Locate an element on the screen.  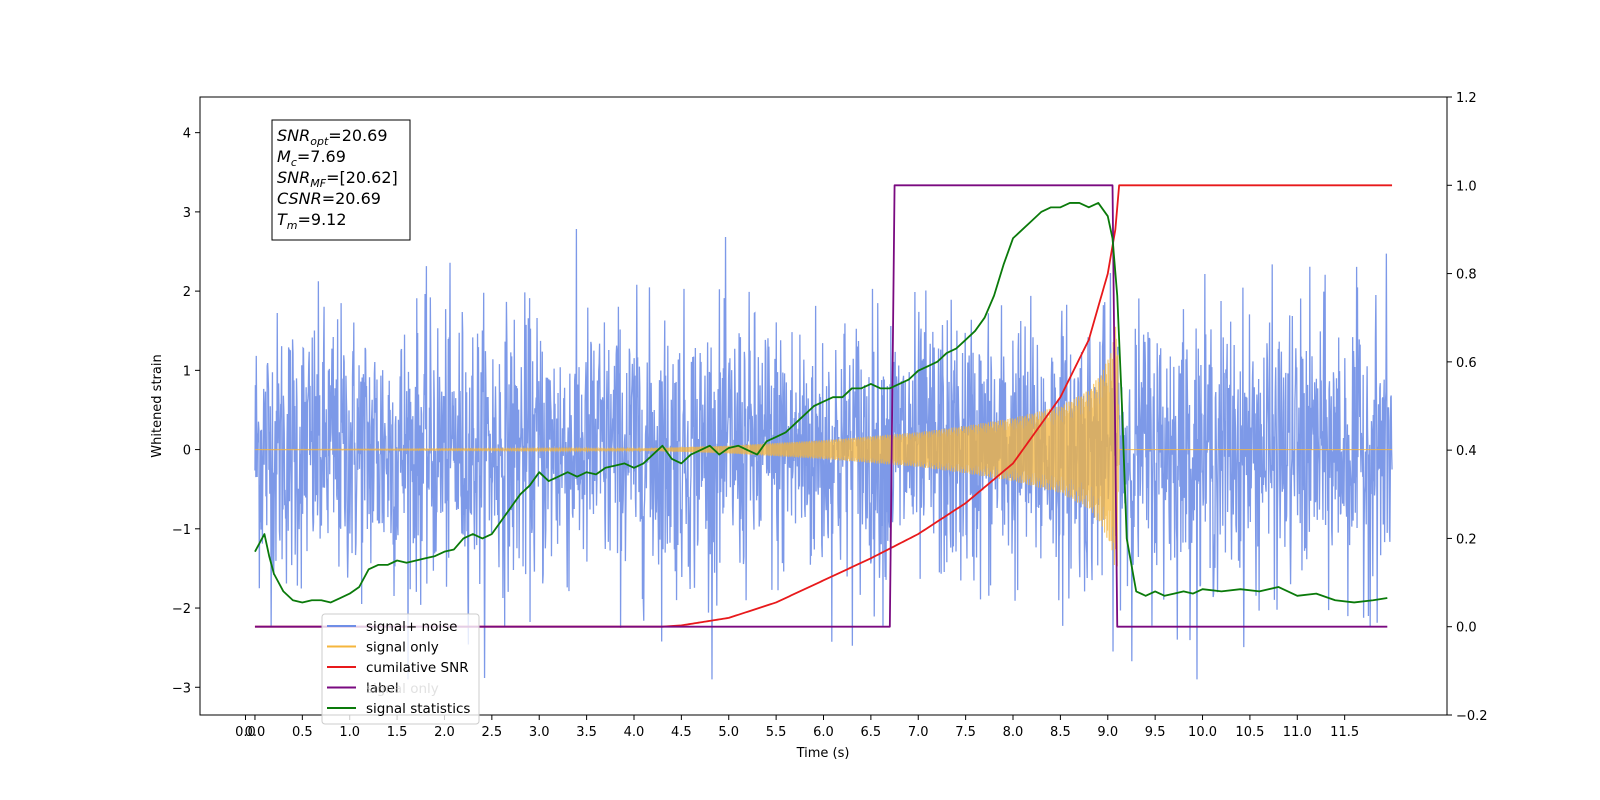
y-tick-label: 2 is located at coordinates (187, 292).